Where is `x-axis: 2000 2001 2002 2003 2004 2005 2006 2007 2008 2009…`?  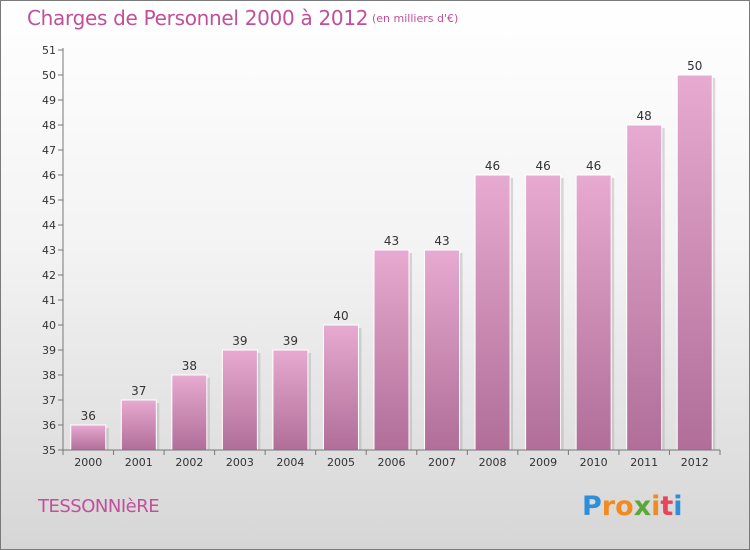
x-axis: 2000 2001 2002 2003 2004 2005 2006 2007 2008 2009… is located at coordinates (391, 459).